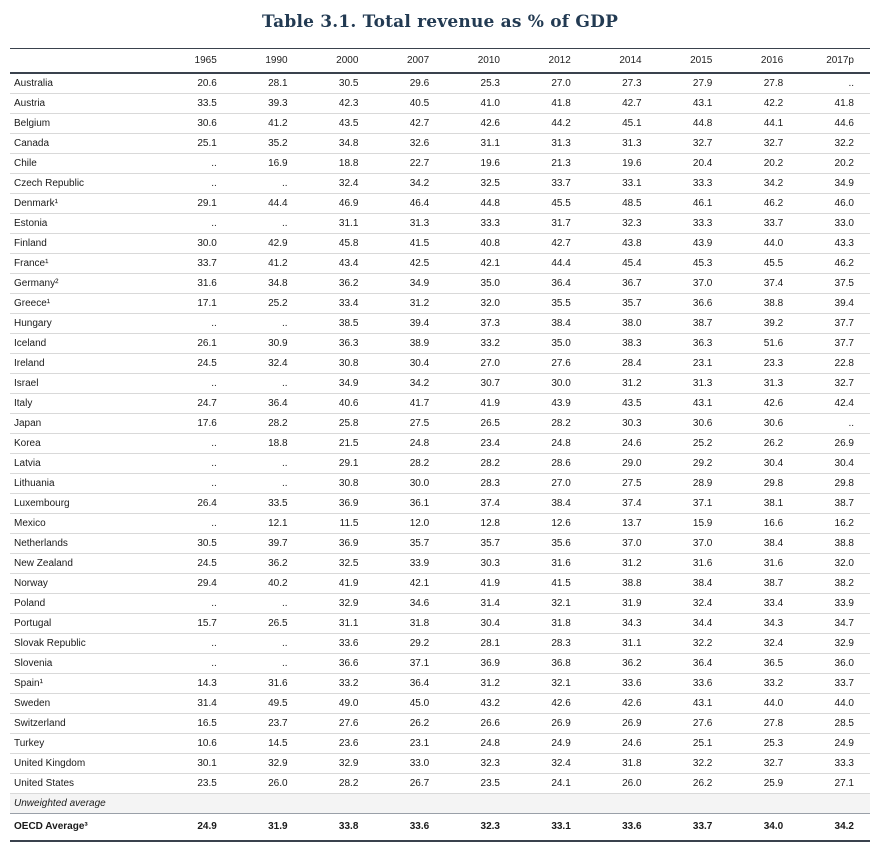 This screenshot has width=880, height=842. What do you see at coordinates (480, 243) in the screenshot?
I see `value-cell: 40.8` at bounding box center [480, 243].